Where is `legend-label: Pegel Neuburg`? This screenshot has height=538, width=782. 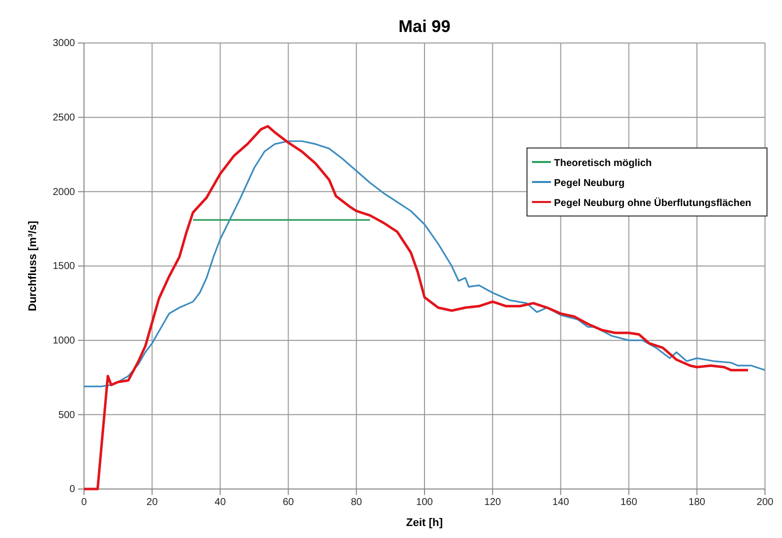
legend-label: Pegel Neuburg is located at coordinates (589, 183).